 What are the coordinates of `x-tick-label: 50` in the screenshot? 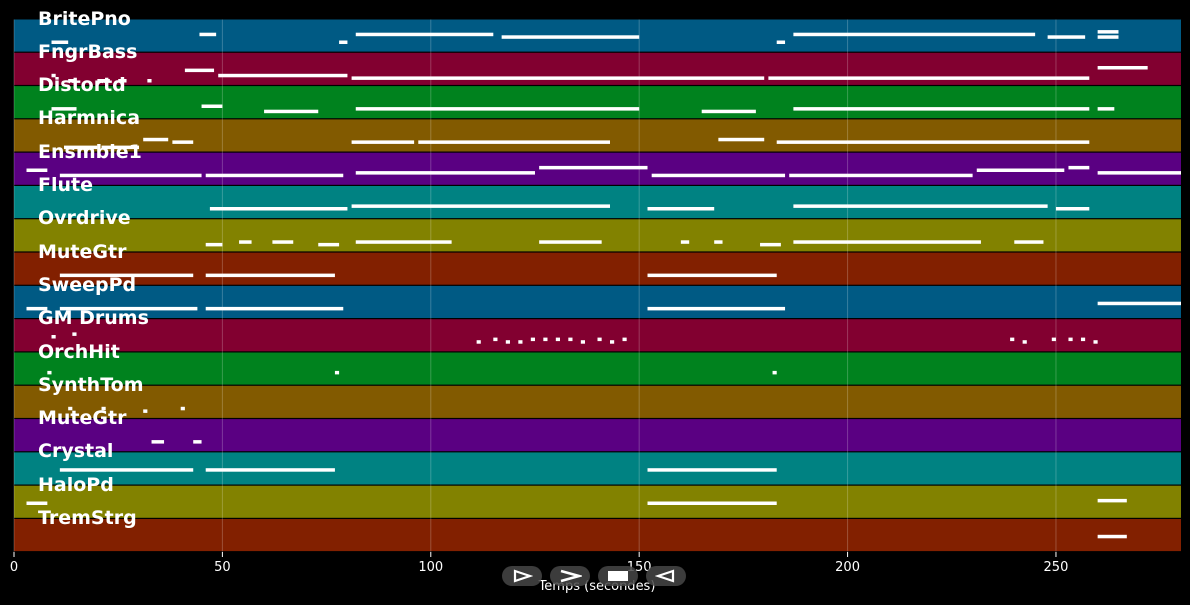 It's located at (222, 567).